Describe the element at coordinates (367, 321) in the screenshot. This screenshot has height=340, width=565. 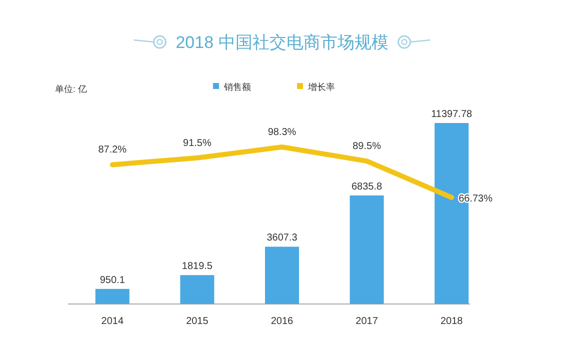
I see `x-tick-label: 2017` at that location.